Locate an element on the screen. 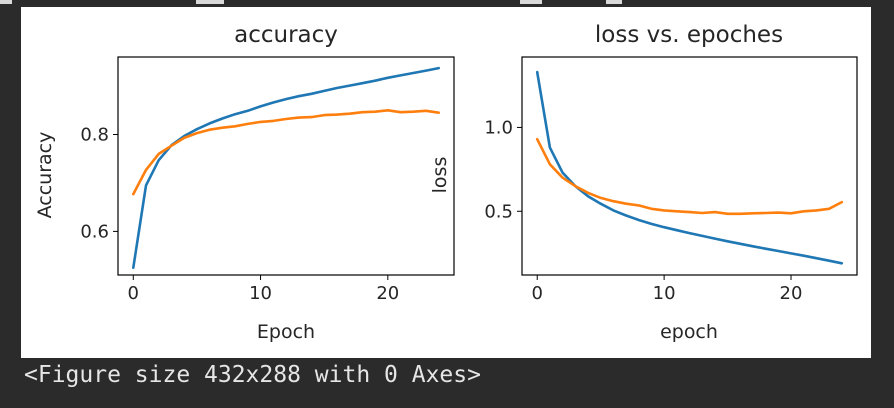 The height and width of the screenshot is (408, 894). y-axis-title: Accuracy is located at coordinates (45, 175).